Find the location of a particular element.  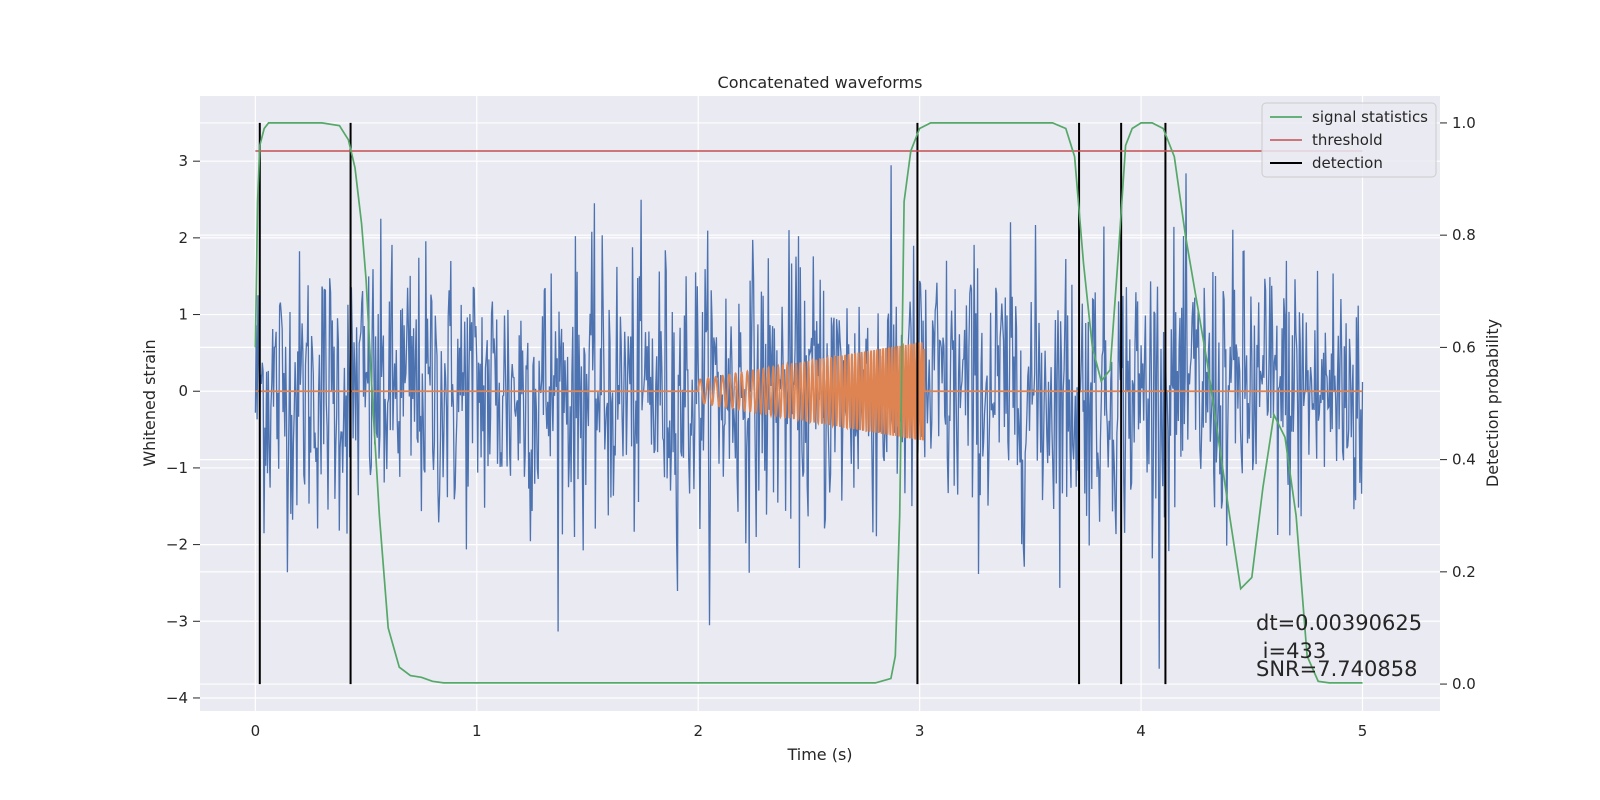

annotation-i: i=433 is located at coordinates (1291, 651).